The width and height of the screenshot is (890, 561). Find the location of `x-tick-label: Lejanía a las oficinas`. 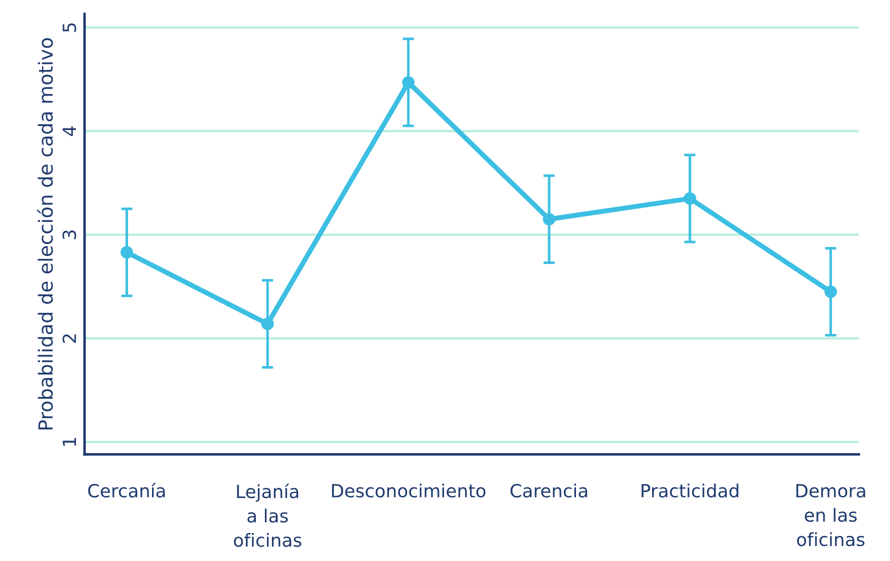

x-tick-label: Lejanía a las oficinas is located at coordinates (268, 515).